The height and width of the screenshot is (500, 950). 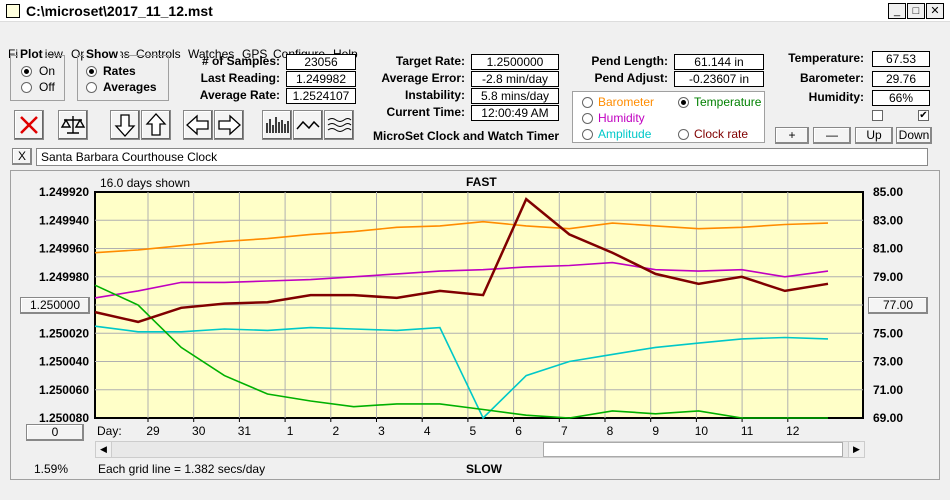 What do you see at coordinates (425, 112) in the screenshot?
I see `current-time-label: Current Time:` at bounding box center [425, 112].